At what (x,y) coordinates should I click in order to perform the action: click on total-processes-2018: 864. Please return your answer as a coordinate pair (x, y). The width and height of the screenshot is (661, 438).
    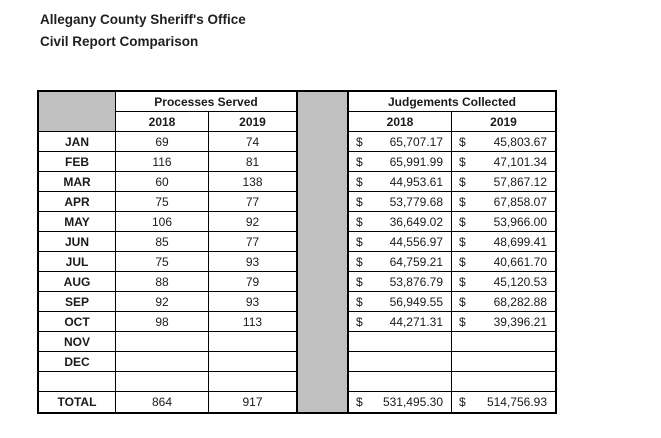
    Looking at the image, I should click on (162, 402).